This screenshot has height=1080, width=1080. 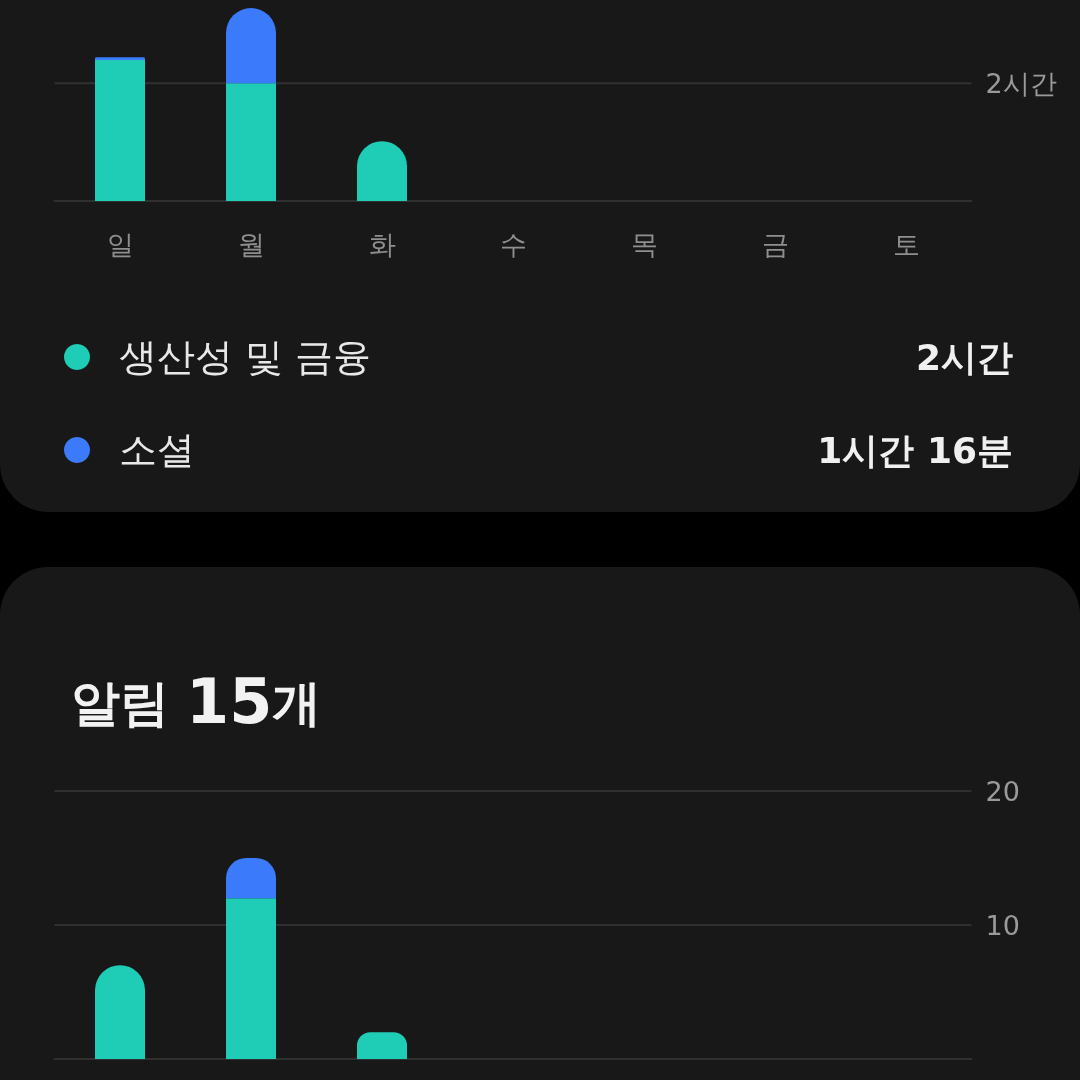 I want to click on x-tick-label: 토, so click(x=906, y=244).